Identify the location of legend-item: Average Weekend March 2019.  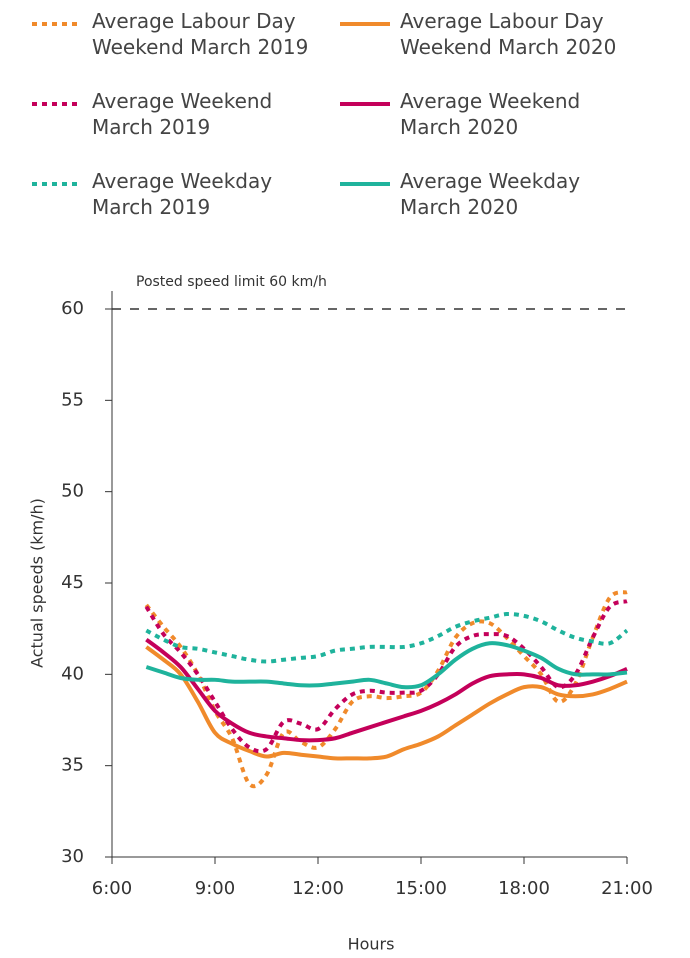
(172, 114).